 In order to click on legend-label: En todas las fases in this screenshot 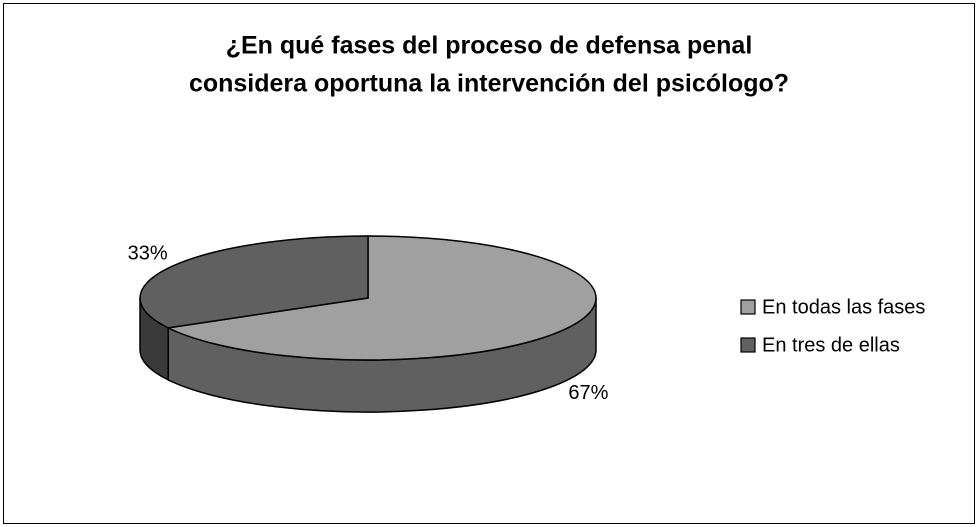, I will do `click(843, 307)`.